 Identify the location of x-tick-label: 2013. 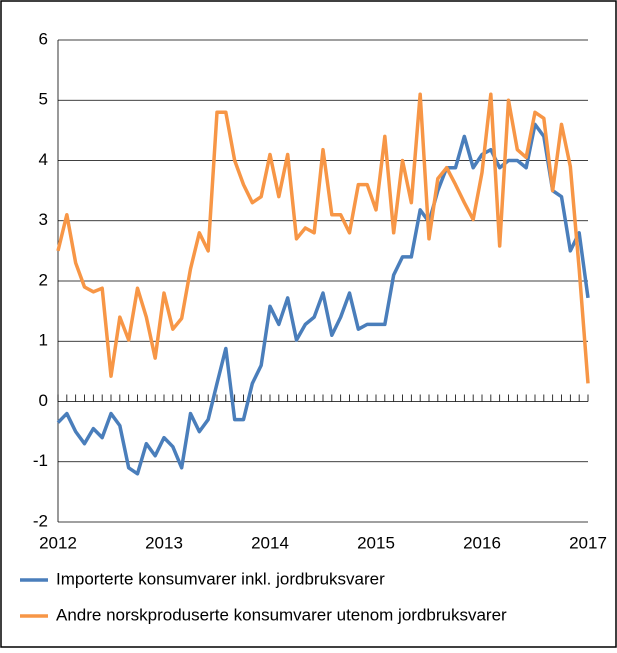
(164, 542).